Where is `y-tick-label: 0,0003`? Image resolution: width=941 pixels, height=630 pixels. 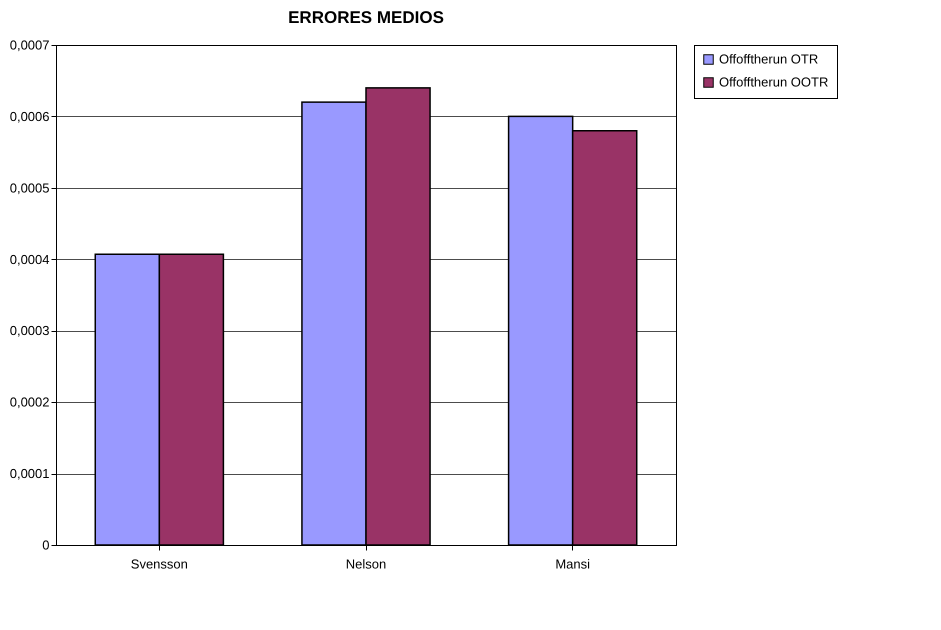
y-tick-label: 0,0003 is located at coordinates (30, 330).